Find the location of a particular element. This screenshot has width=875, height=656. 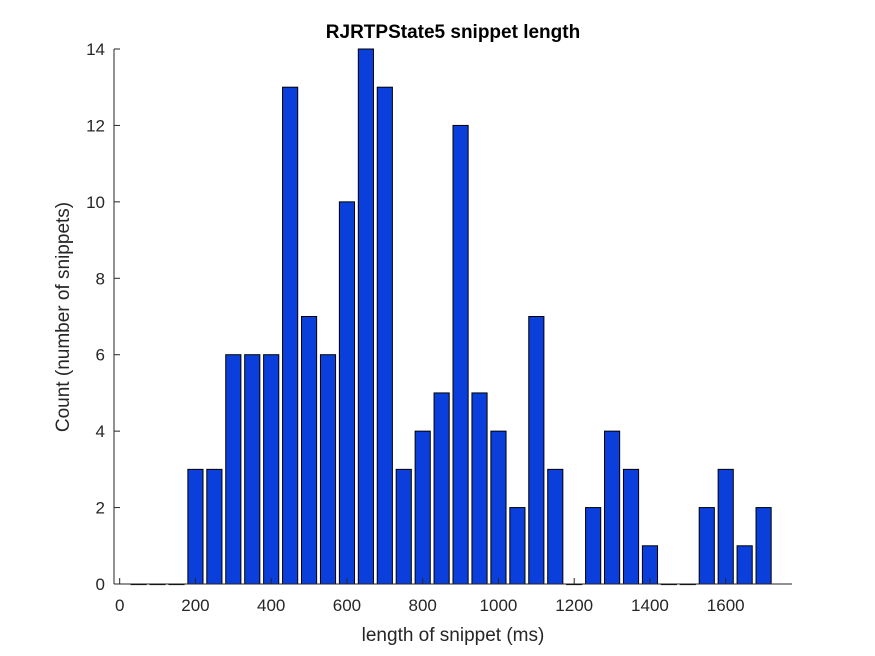

x-tick-label-0: 0 is located at coordinates (119, 605).